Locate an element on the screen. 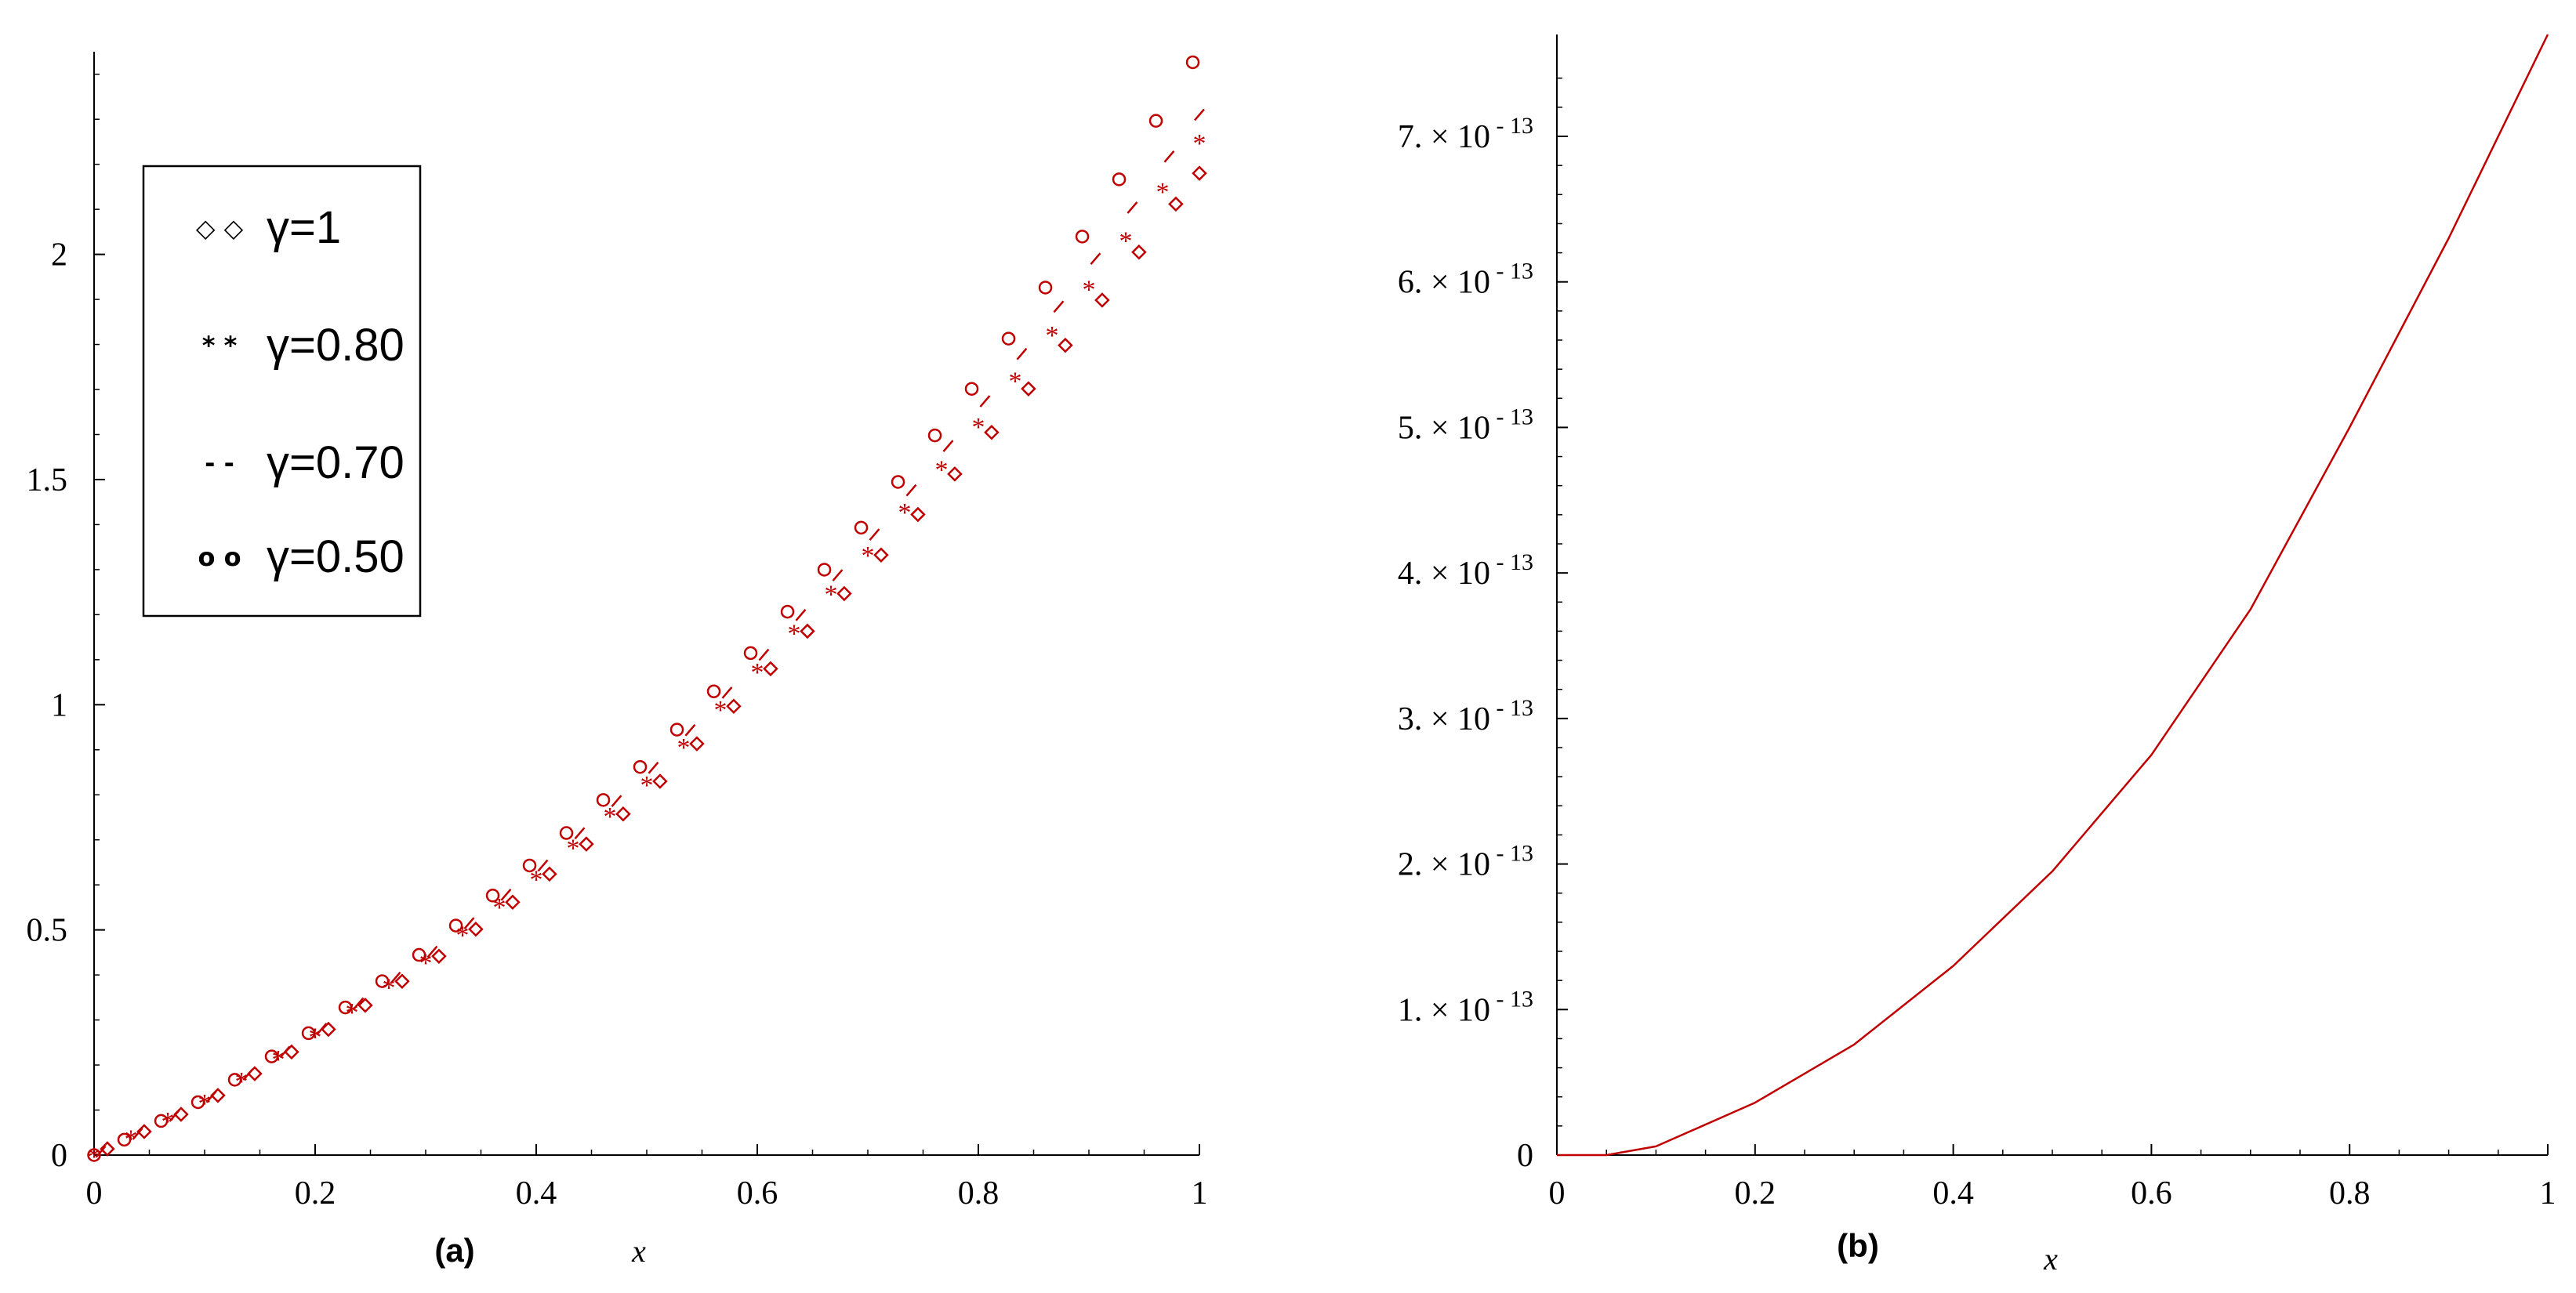 This screenshot has height=1293, width=2576. legend-symbol: ◇ ◇ is located at coordinates (220, 228).